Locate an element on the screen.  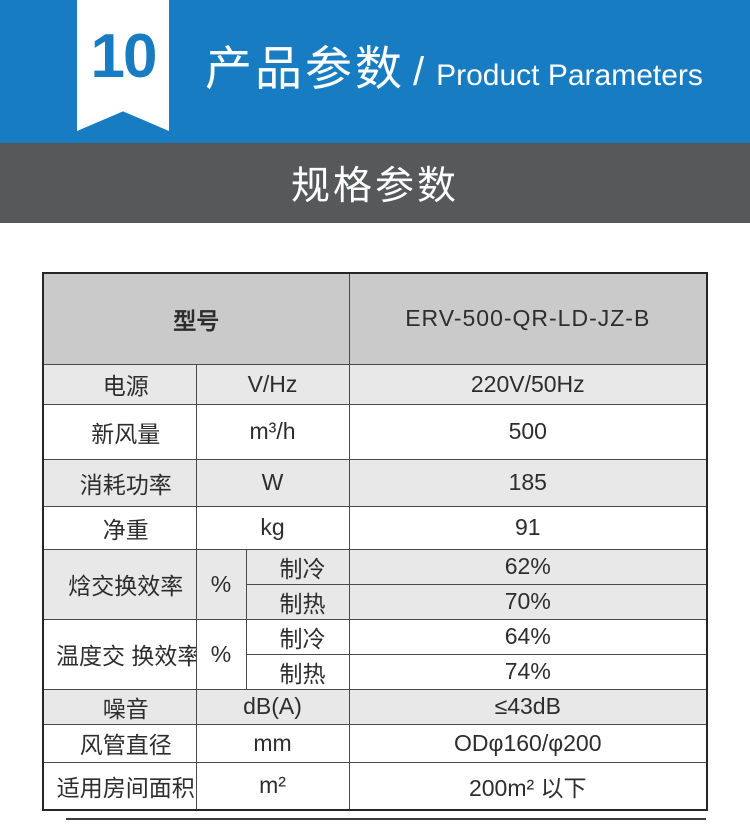
duct-label: 风管直径 is located at coordinates (119, 743).